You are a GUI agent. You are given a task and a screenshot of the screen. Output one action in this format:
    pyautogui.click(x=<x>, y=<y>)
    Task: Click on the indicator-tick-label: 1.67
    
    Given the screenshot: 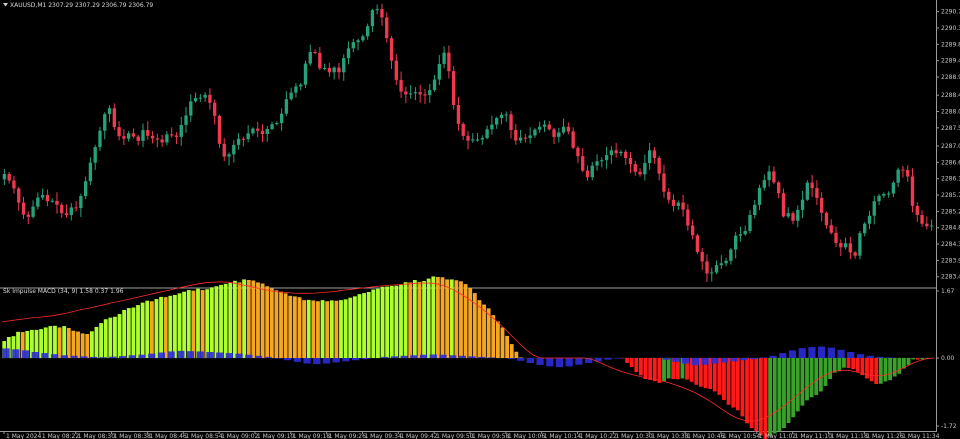 What is the action you would take?
    pyautogui.click(x=948, y=291)
    